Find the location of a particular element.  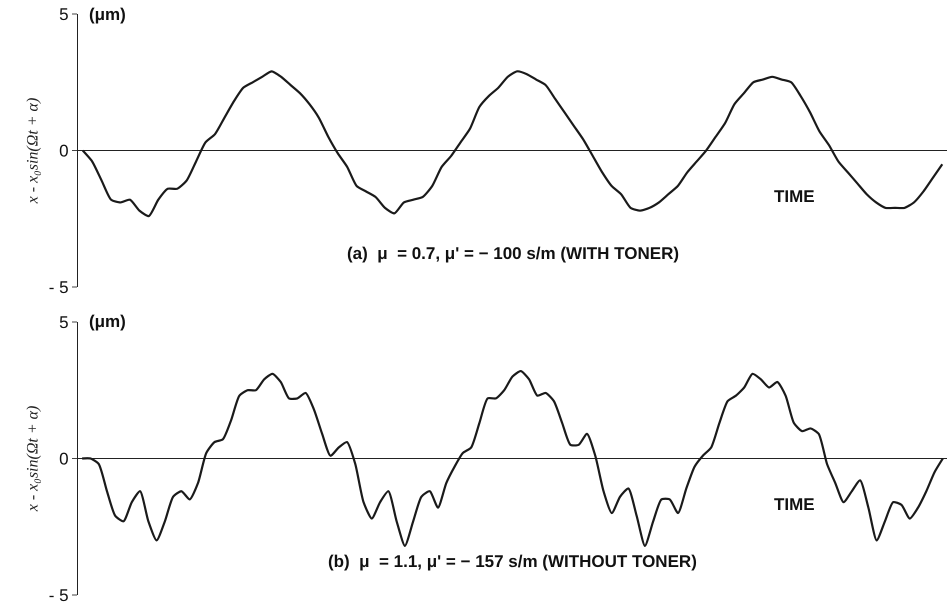

text: (a) μ = 0.7, μ' = − 100 s/m (WITH TONER) is located at coordinates (513, 253).